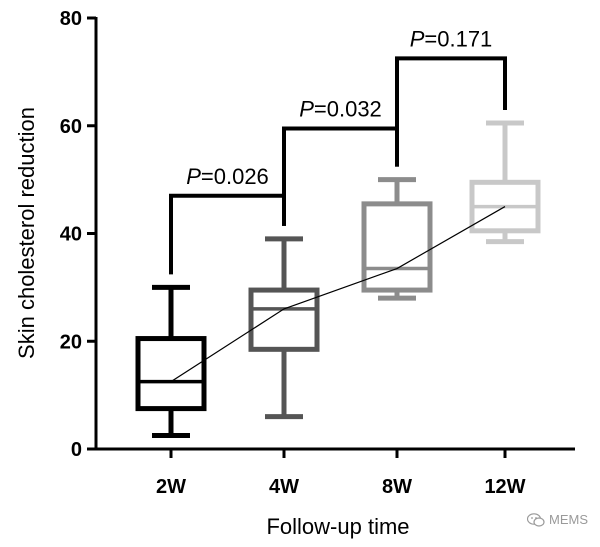  Describe the element at coordinates (284, 487) in the screenshot. I see `x-tick-label: 4W` at that location.